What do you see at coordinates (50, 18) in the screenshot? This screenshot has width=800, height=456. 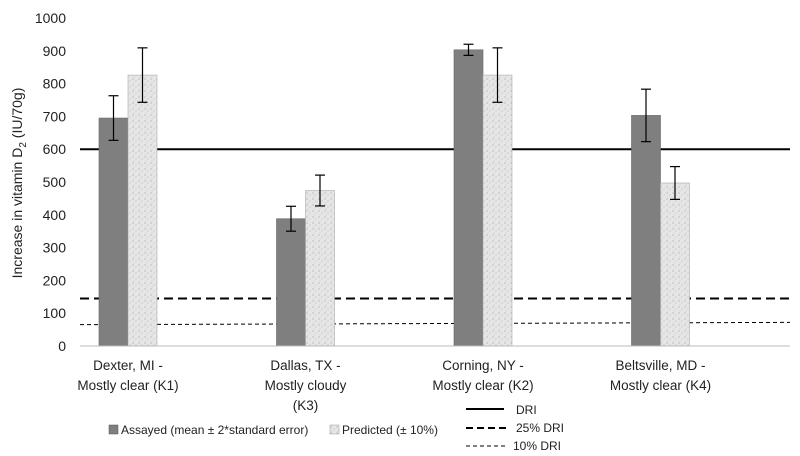 I see `y-tick-label: 1000` at bounding box center [50, 18].